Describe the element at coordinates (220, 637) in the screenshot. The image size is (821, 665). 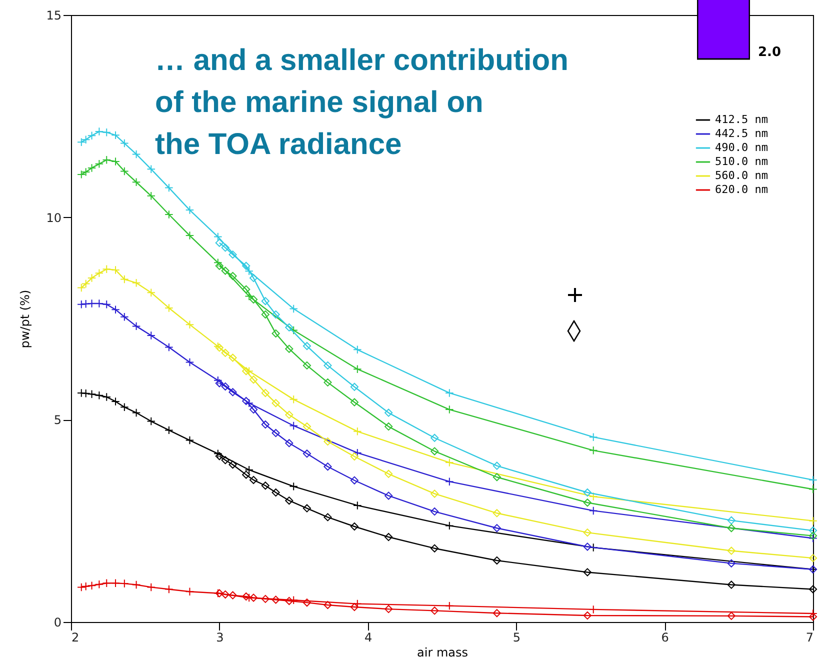
I see `x-tick-label: 3` at that location.